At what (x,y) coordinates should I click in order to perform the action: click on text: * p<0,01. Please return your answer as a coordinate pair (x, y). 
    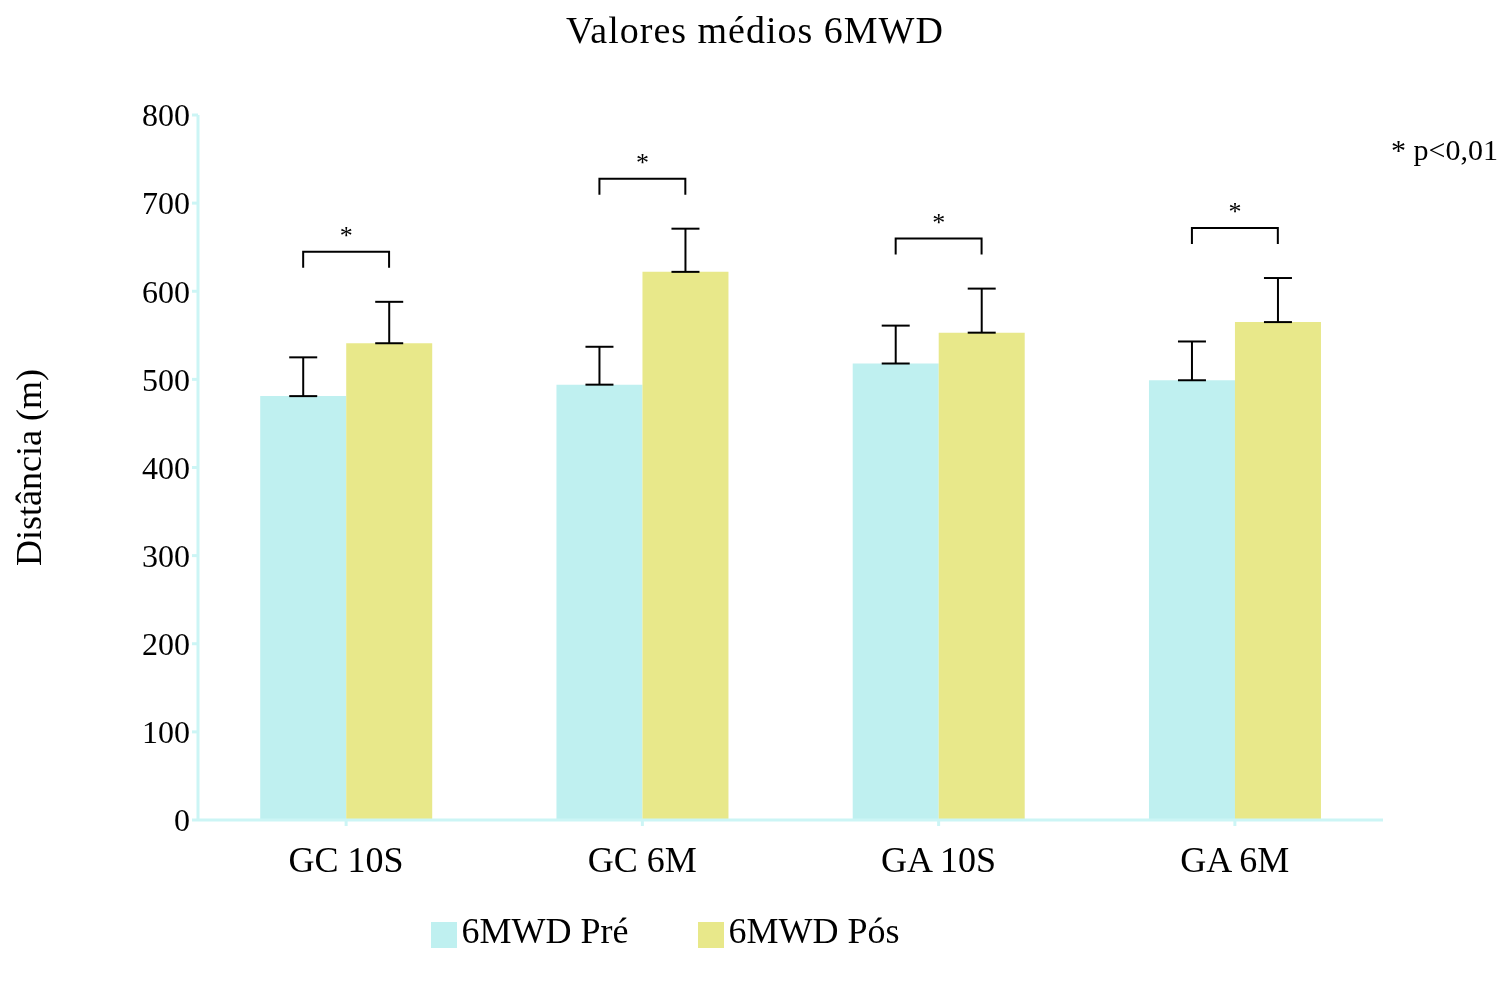
    Looking at the image, I should click on (1444, 149).